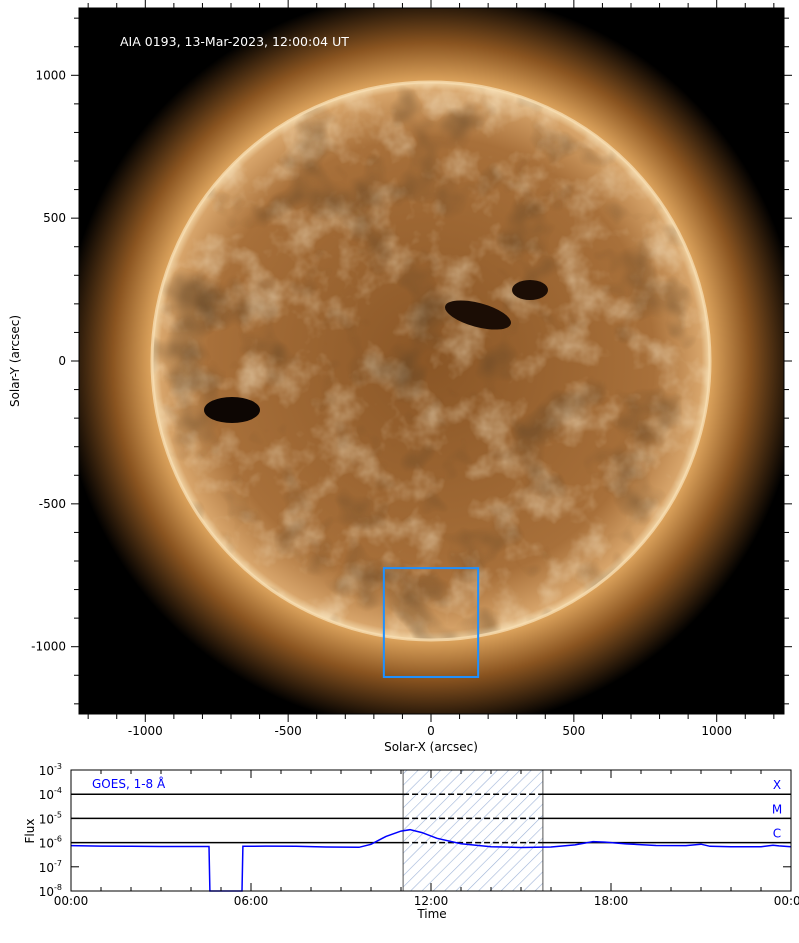 The height and width of the screenshot is (943, 799). What do you see at coordinates (431, 747) in the screenshot?
I see `x-axis-label: Solar-X (arcsec)` at bounding box center [431, 747].